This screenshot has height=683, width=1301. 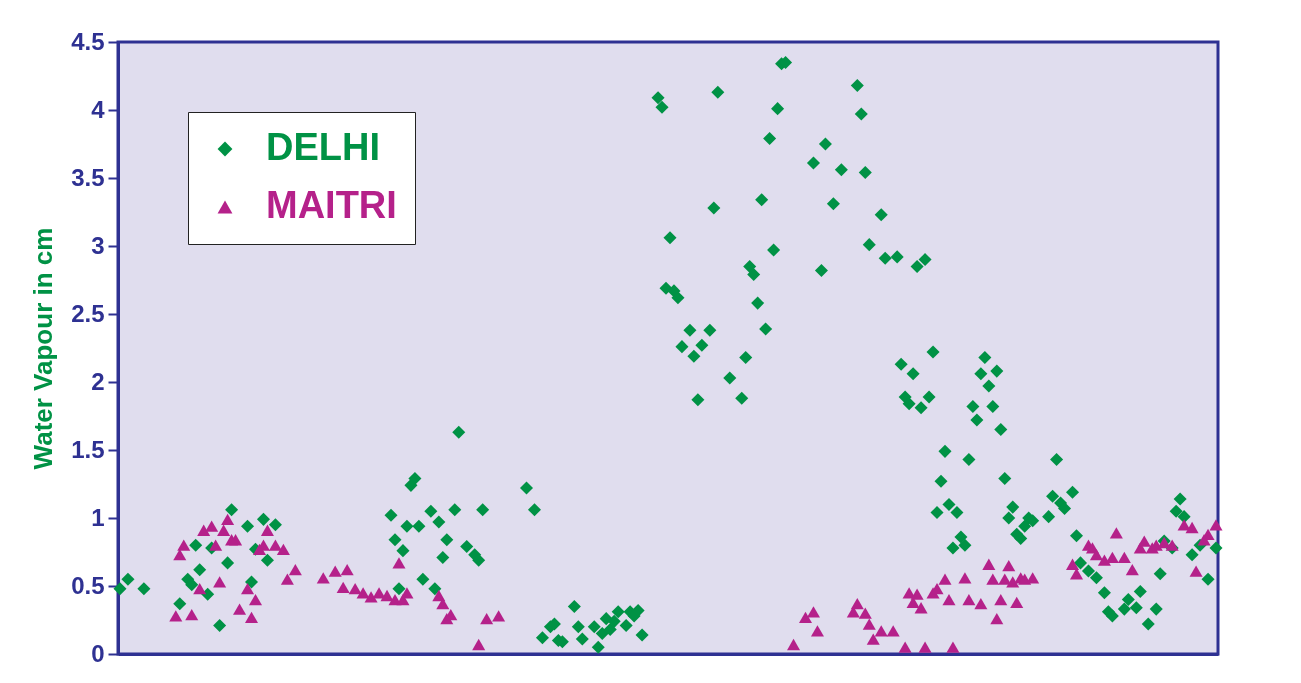 What do you see at coordinates (43, 348) in the screenshot?
I see `y-axis-title: Water Vapour in cm` at bounding box center [43, 348].